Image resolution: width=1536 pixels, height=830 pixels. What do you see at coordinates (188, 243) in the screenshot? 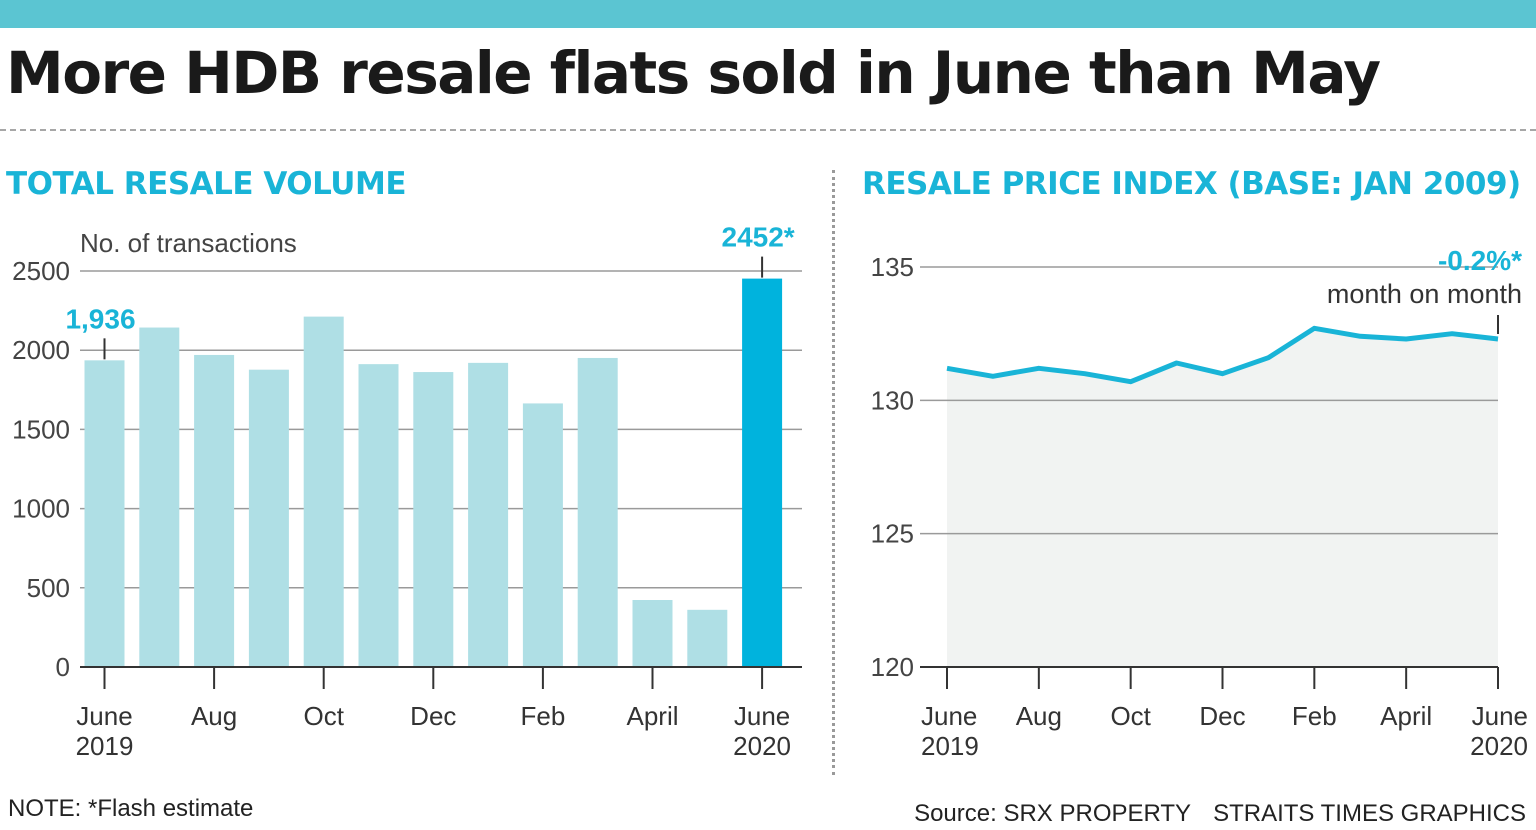
I see `y-axis-label: No. of transactions` at bounding box center [188, 243].